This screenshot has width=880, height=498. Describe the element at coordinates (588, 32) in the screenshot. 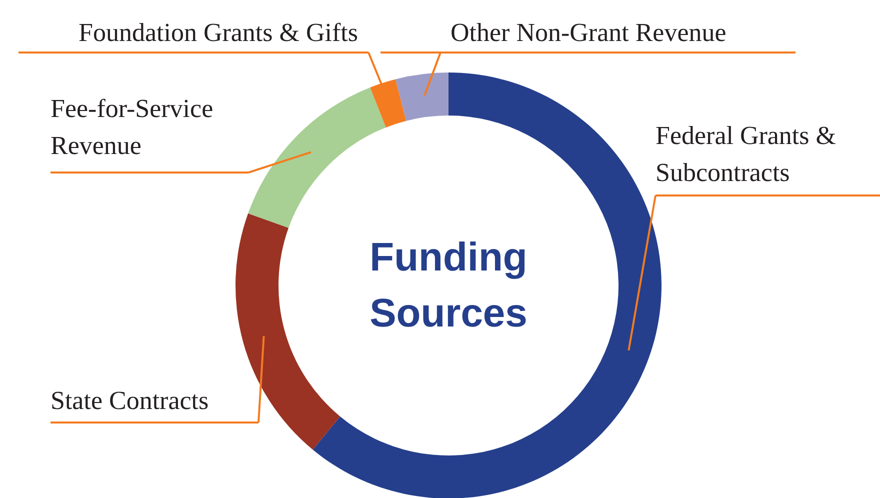

I see `slice-label: Other Non-Grant Revenue` at that location.